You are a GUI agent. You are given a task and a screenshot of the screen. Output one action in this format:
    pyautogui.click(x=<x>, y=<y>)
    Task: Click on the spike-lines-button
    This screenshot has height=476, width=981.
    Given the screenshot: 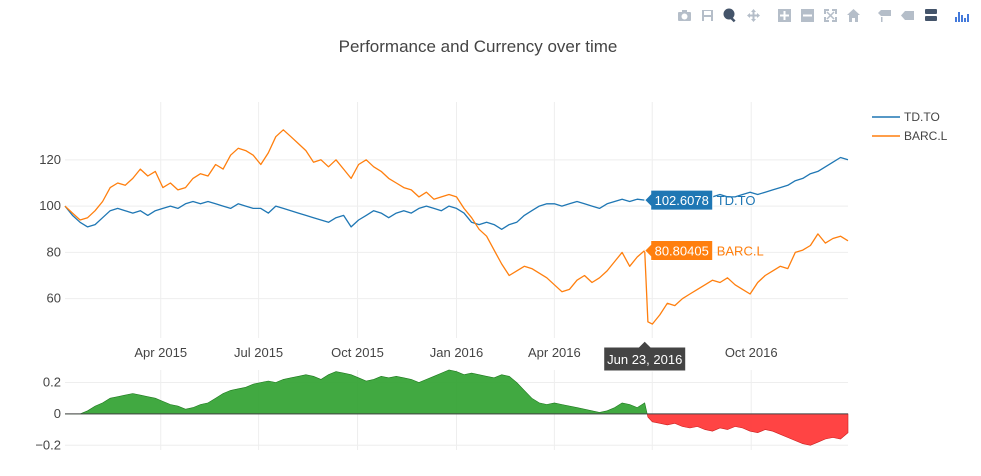 What is the action you would take?
    pyautogui.click(x=884, y=15)
    